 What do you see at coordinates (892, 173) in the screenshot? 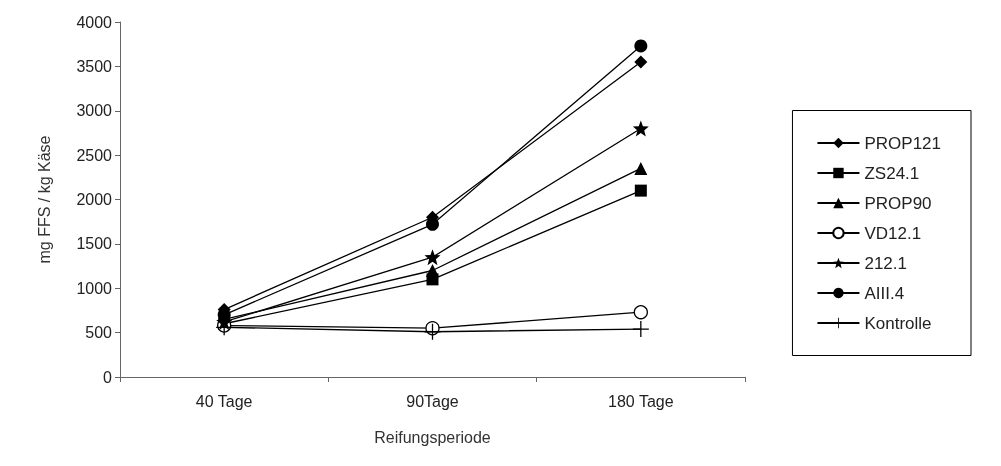
I see `legend-label: ZS24.1` at bounding box center [892, 173].